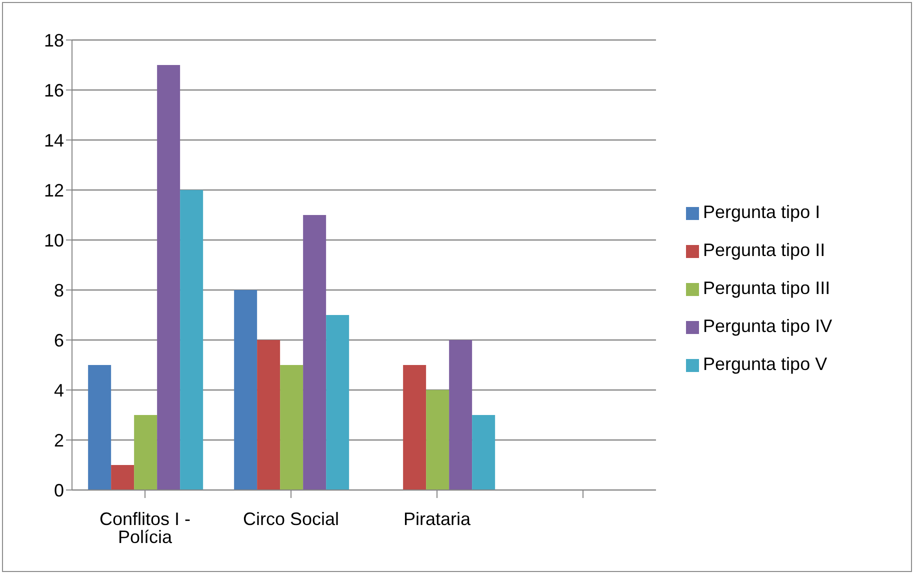 The image size is (916, 575). I want to click on legend-label: Pergunta tipo IV, so click(767, 326).